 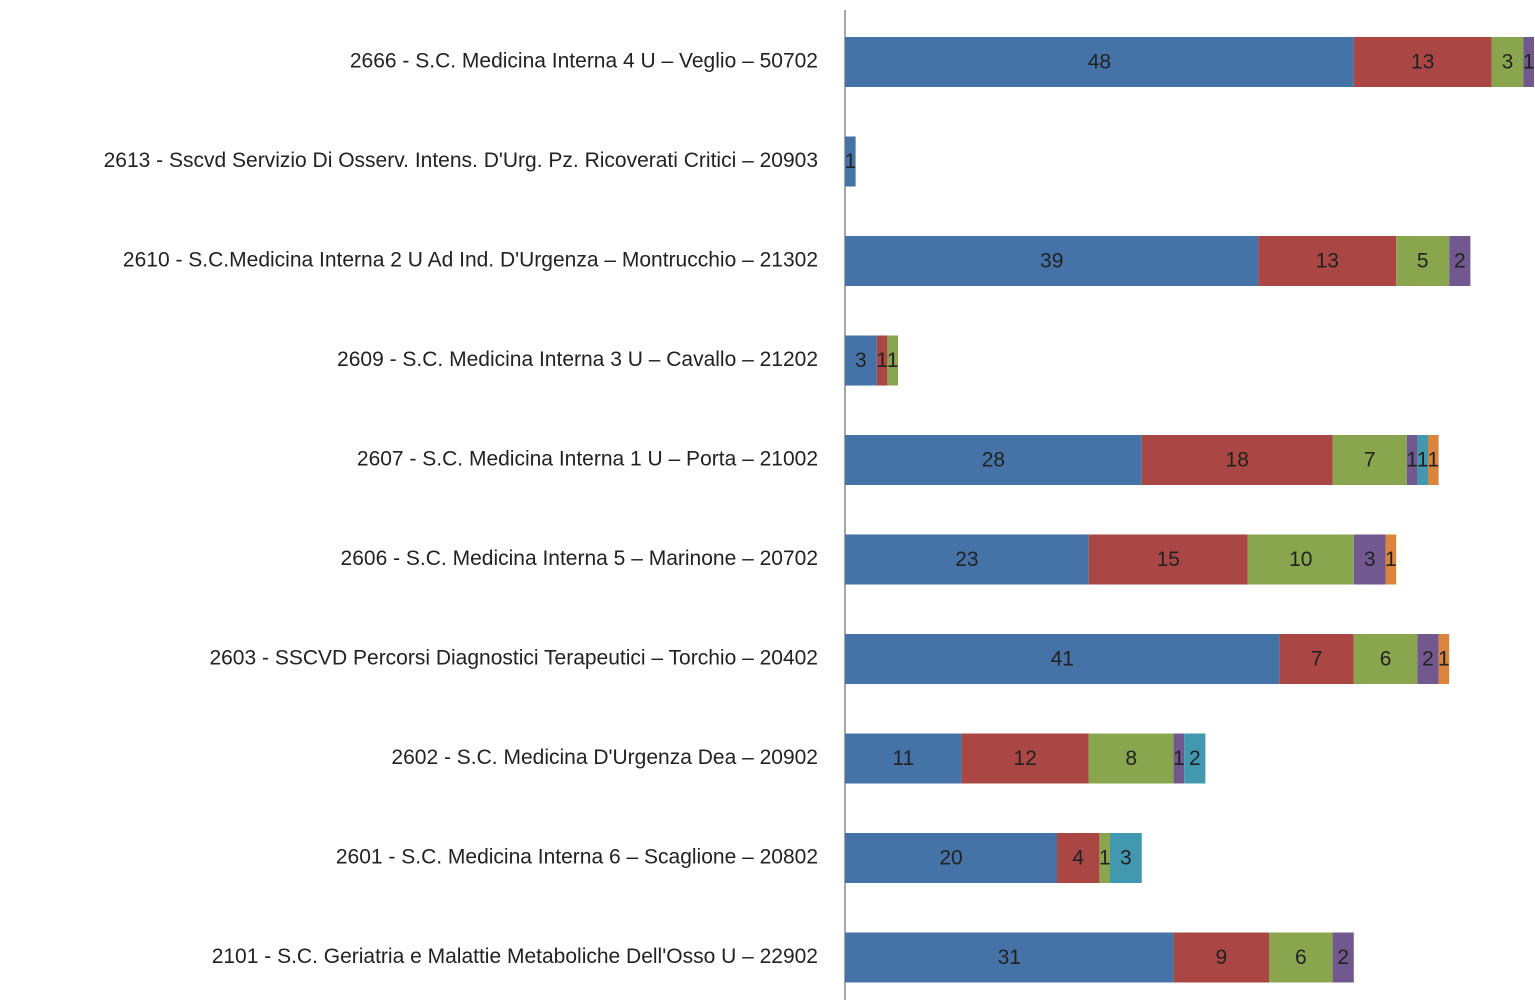 I want to click on data-label: 18, so click(x=1237, y=460).